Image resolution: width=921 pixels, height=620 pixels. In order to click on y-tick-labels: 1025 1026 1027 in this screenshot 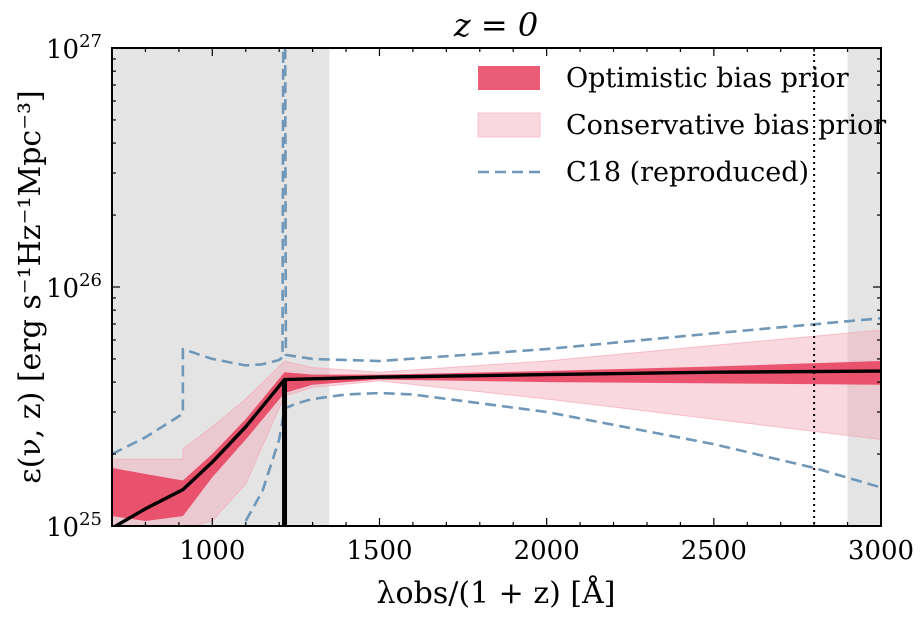, I will do `click(74, 287)`.